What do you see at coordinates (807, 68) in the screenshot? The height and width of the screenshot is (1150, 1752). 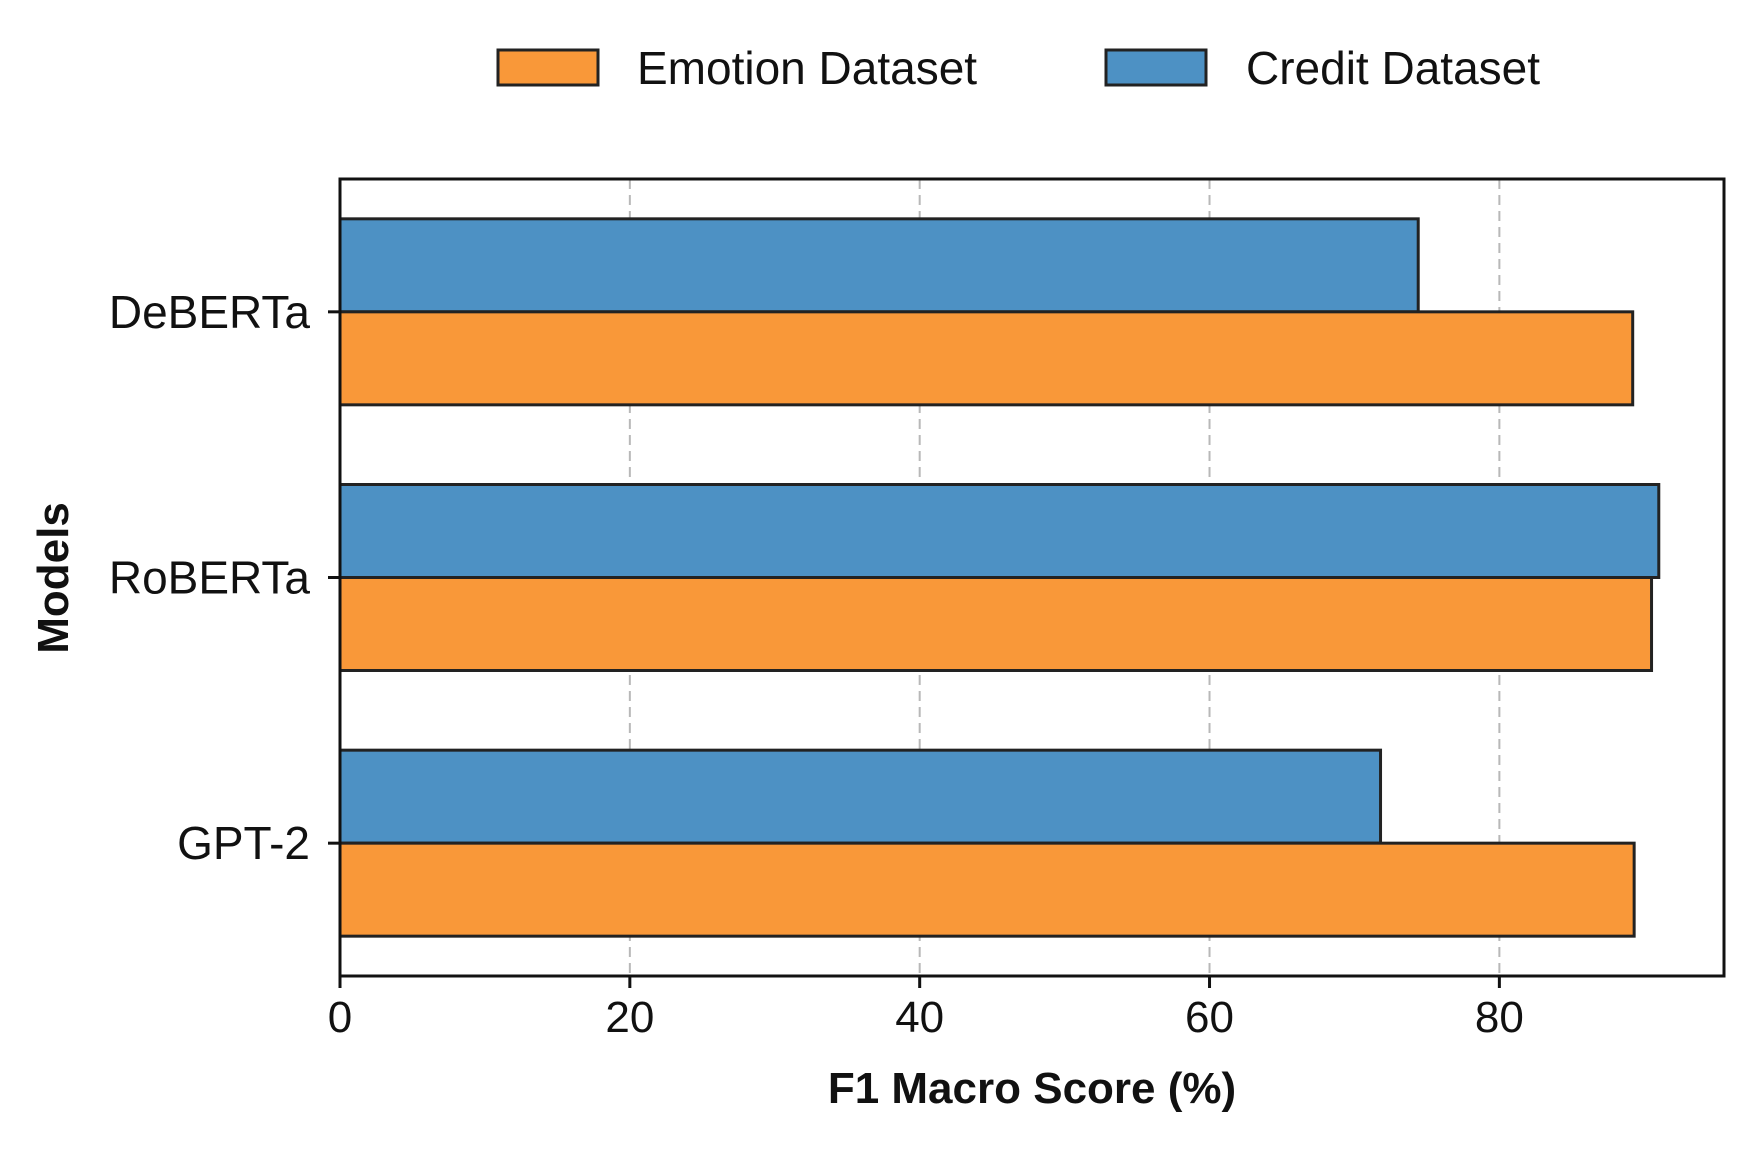 I see `legend-label: Emotion Dataset` at bounding box center [807, 68].